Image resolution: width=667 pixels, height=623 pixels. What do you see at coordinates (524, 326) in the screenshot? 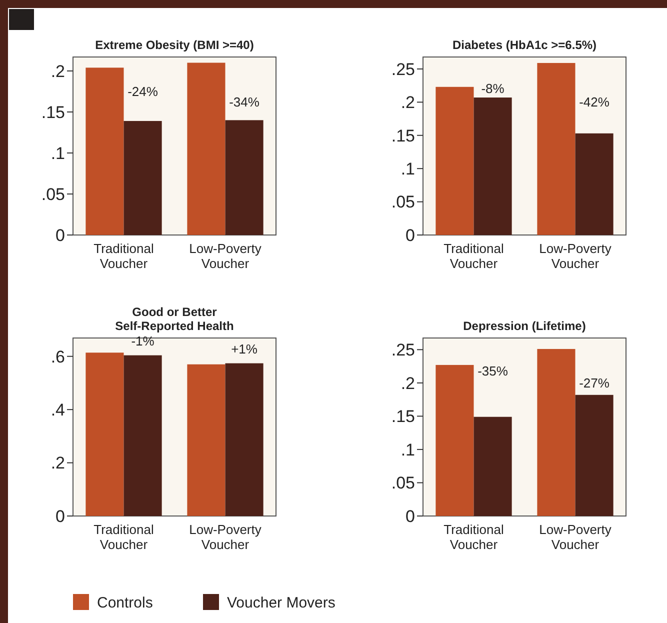
I see `chart-title: Depression (Lifetime)` at bounding box center [524, 326].